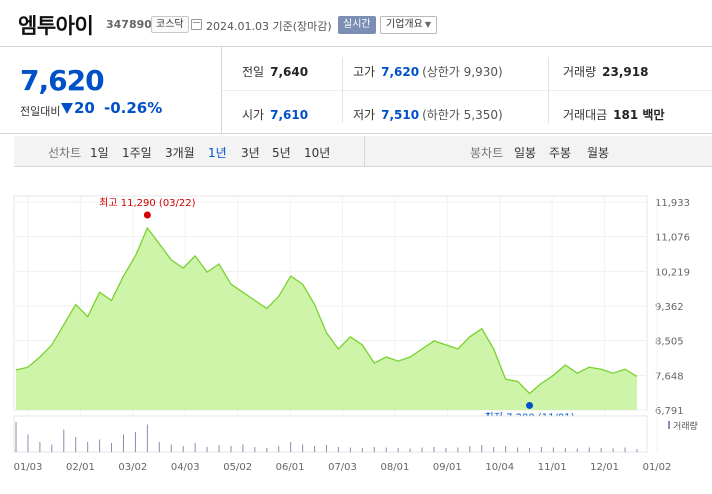  What do you see at coordinates (364, 115) in the screenshot?
I see `low-label: 저가` at bounding box center [364, 115].